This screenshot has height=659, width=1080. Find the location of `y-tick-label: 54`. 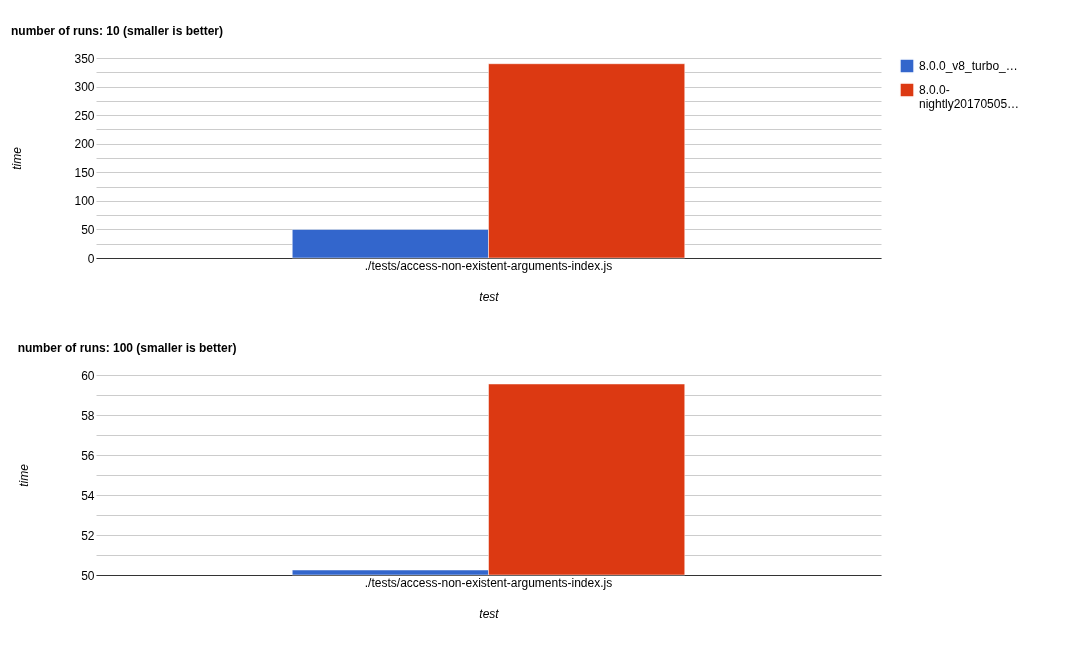

y-tick-label: 54 is located at coordinates (88, 495).